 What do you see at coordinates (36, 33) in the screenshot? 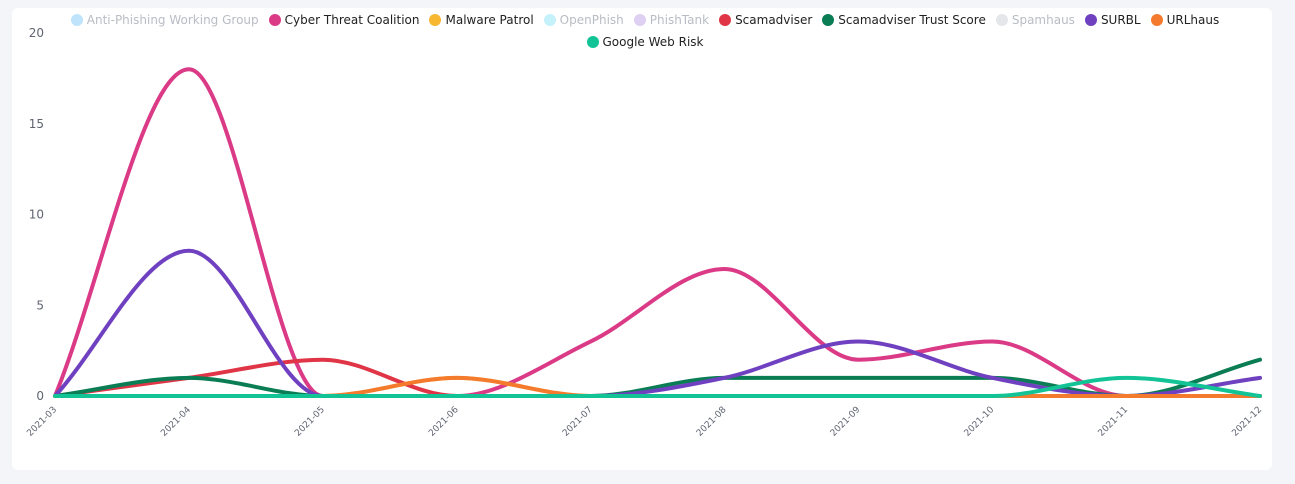
I see `y-tick-label: 20` at bounding box center [36, 33].